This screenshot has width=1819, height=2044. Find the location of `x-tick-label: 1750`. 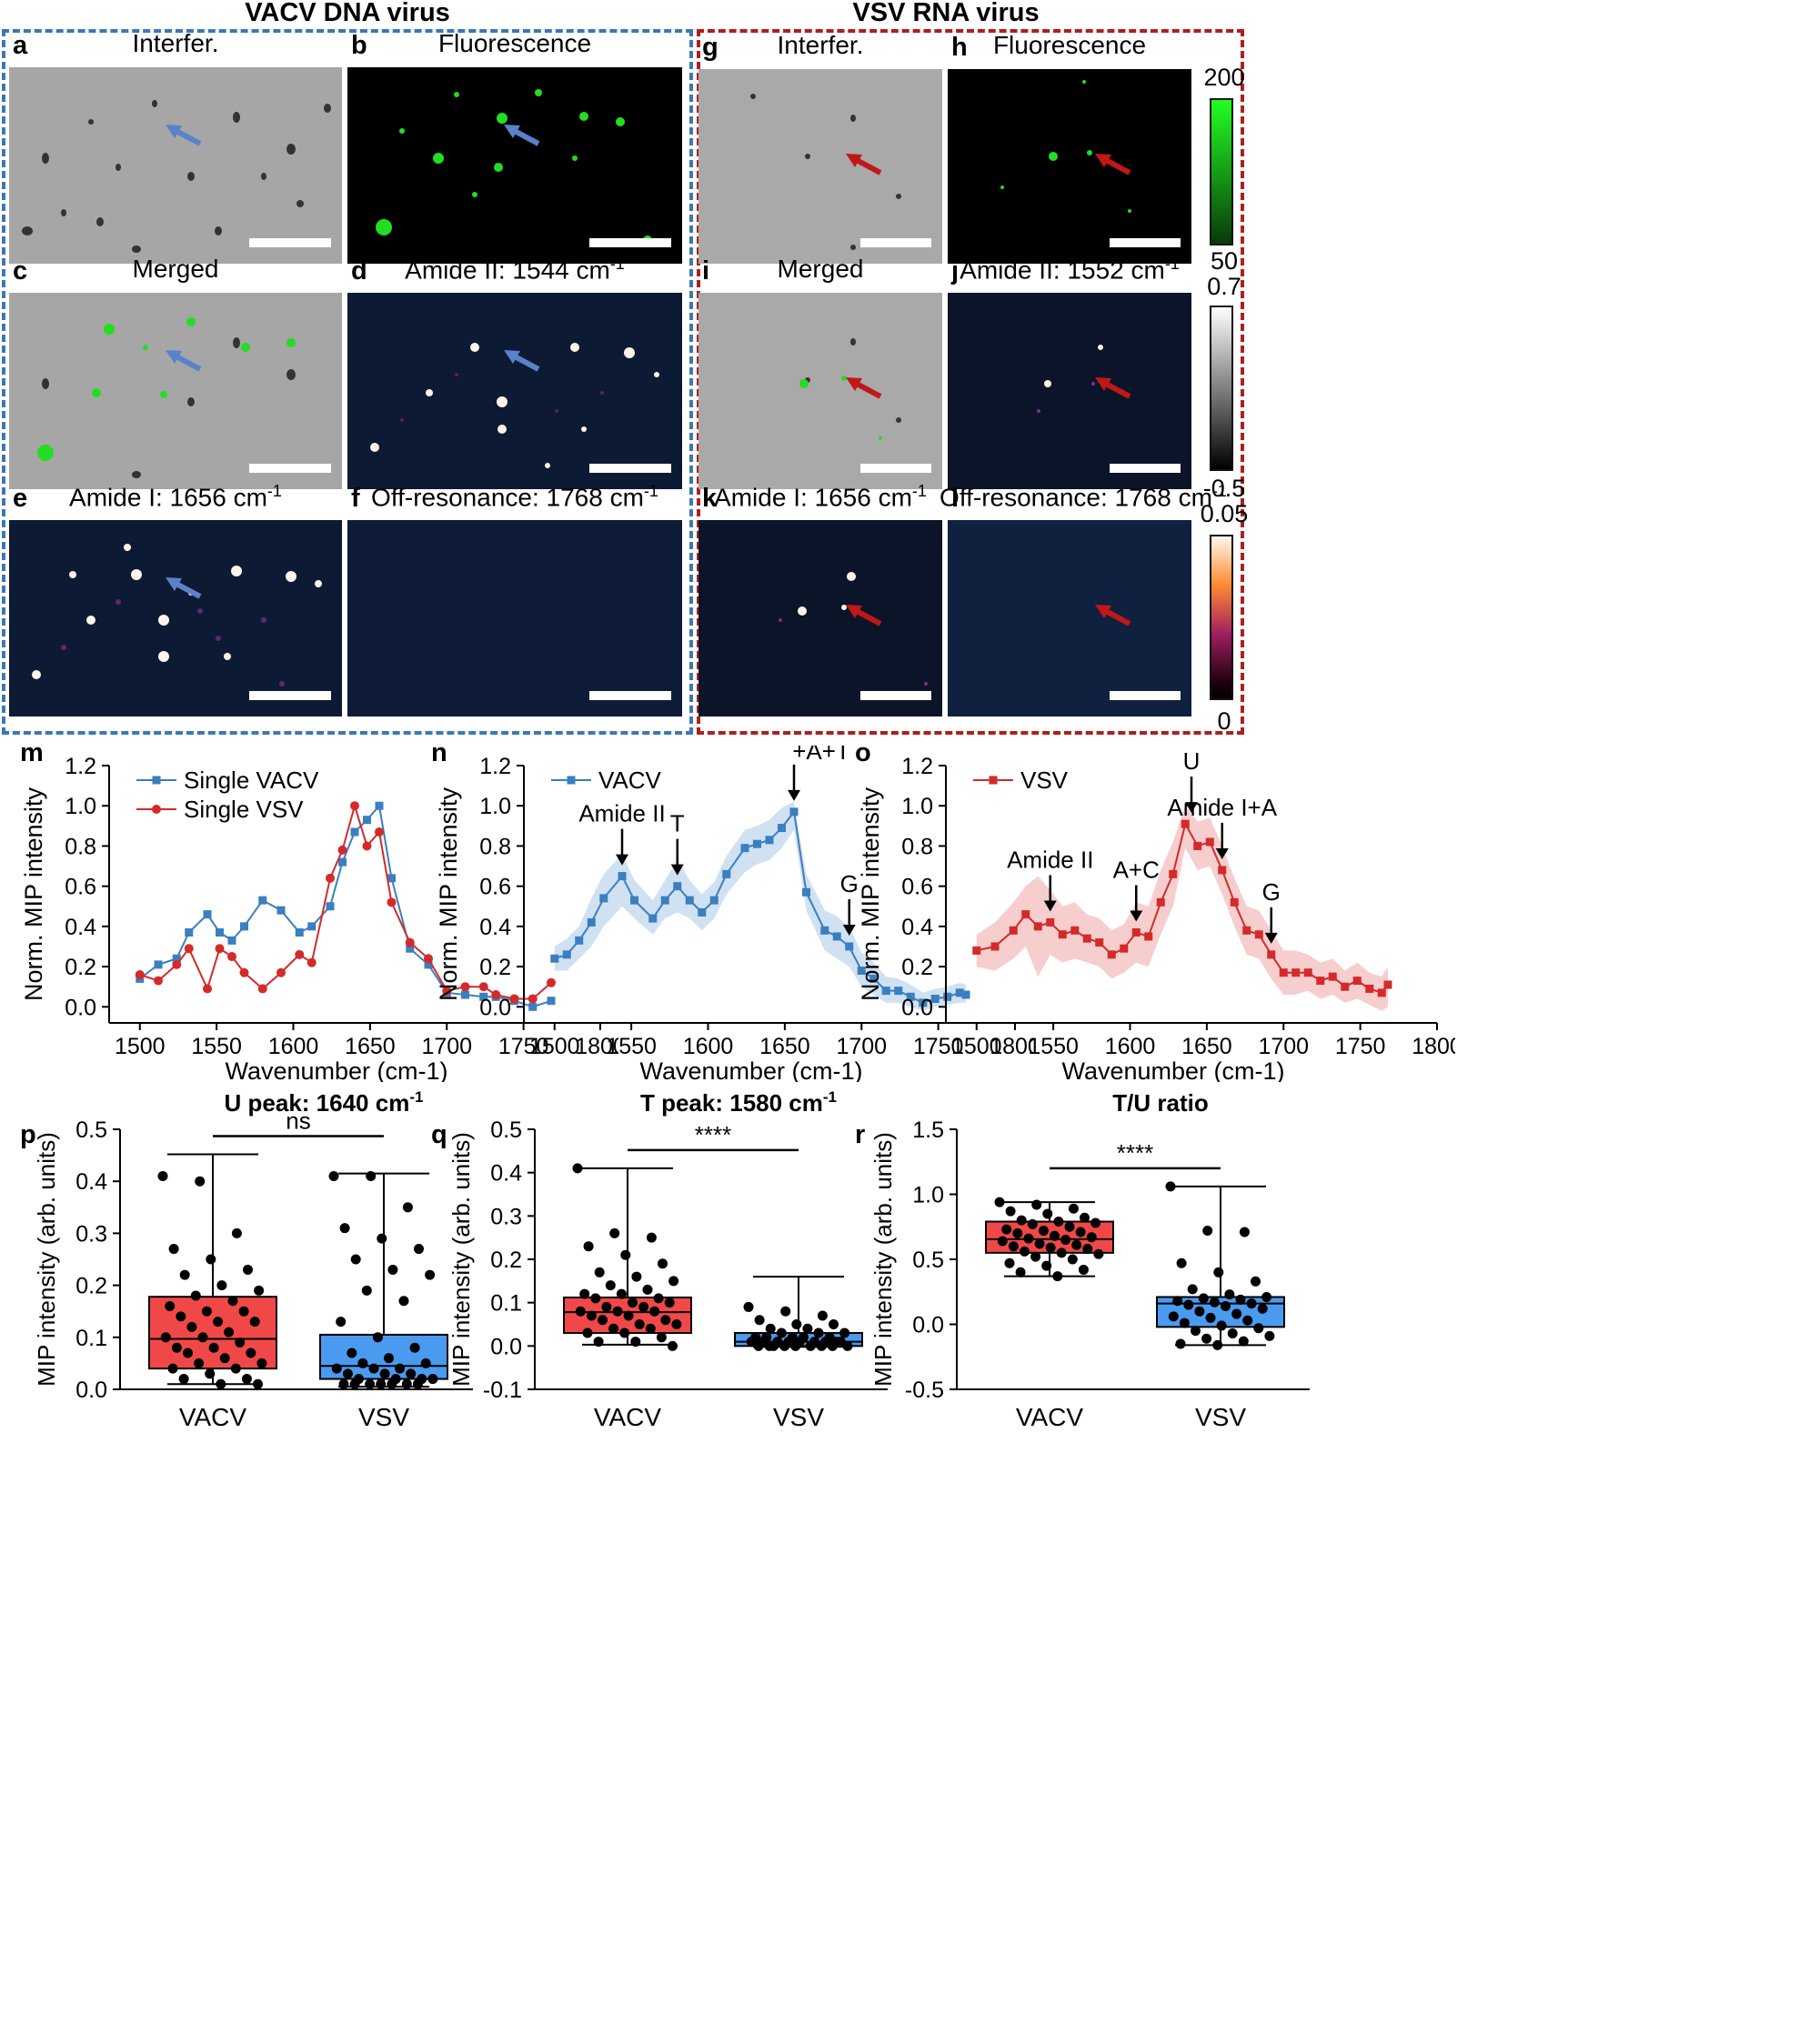

x-tick-label: 1750 is located at coordinates (523, 1047).